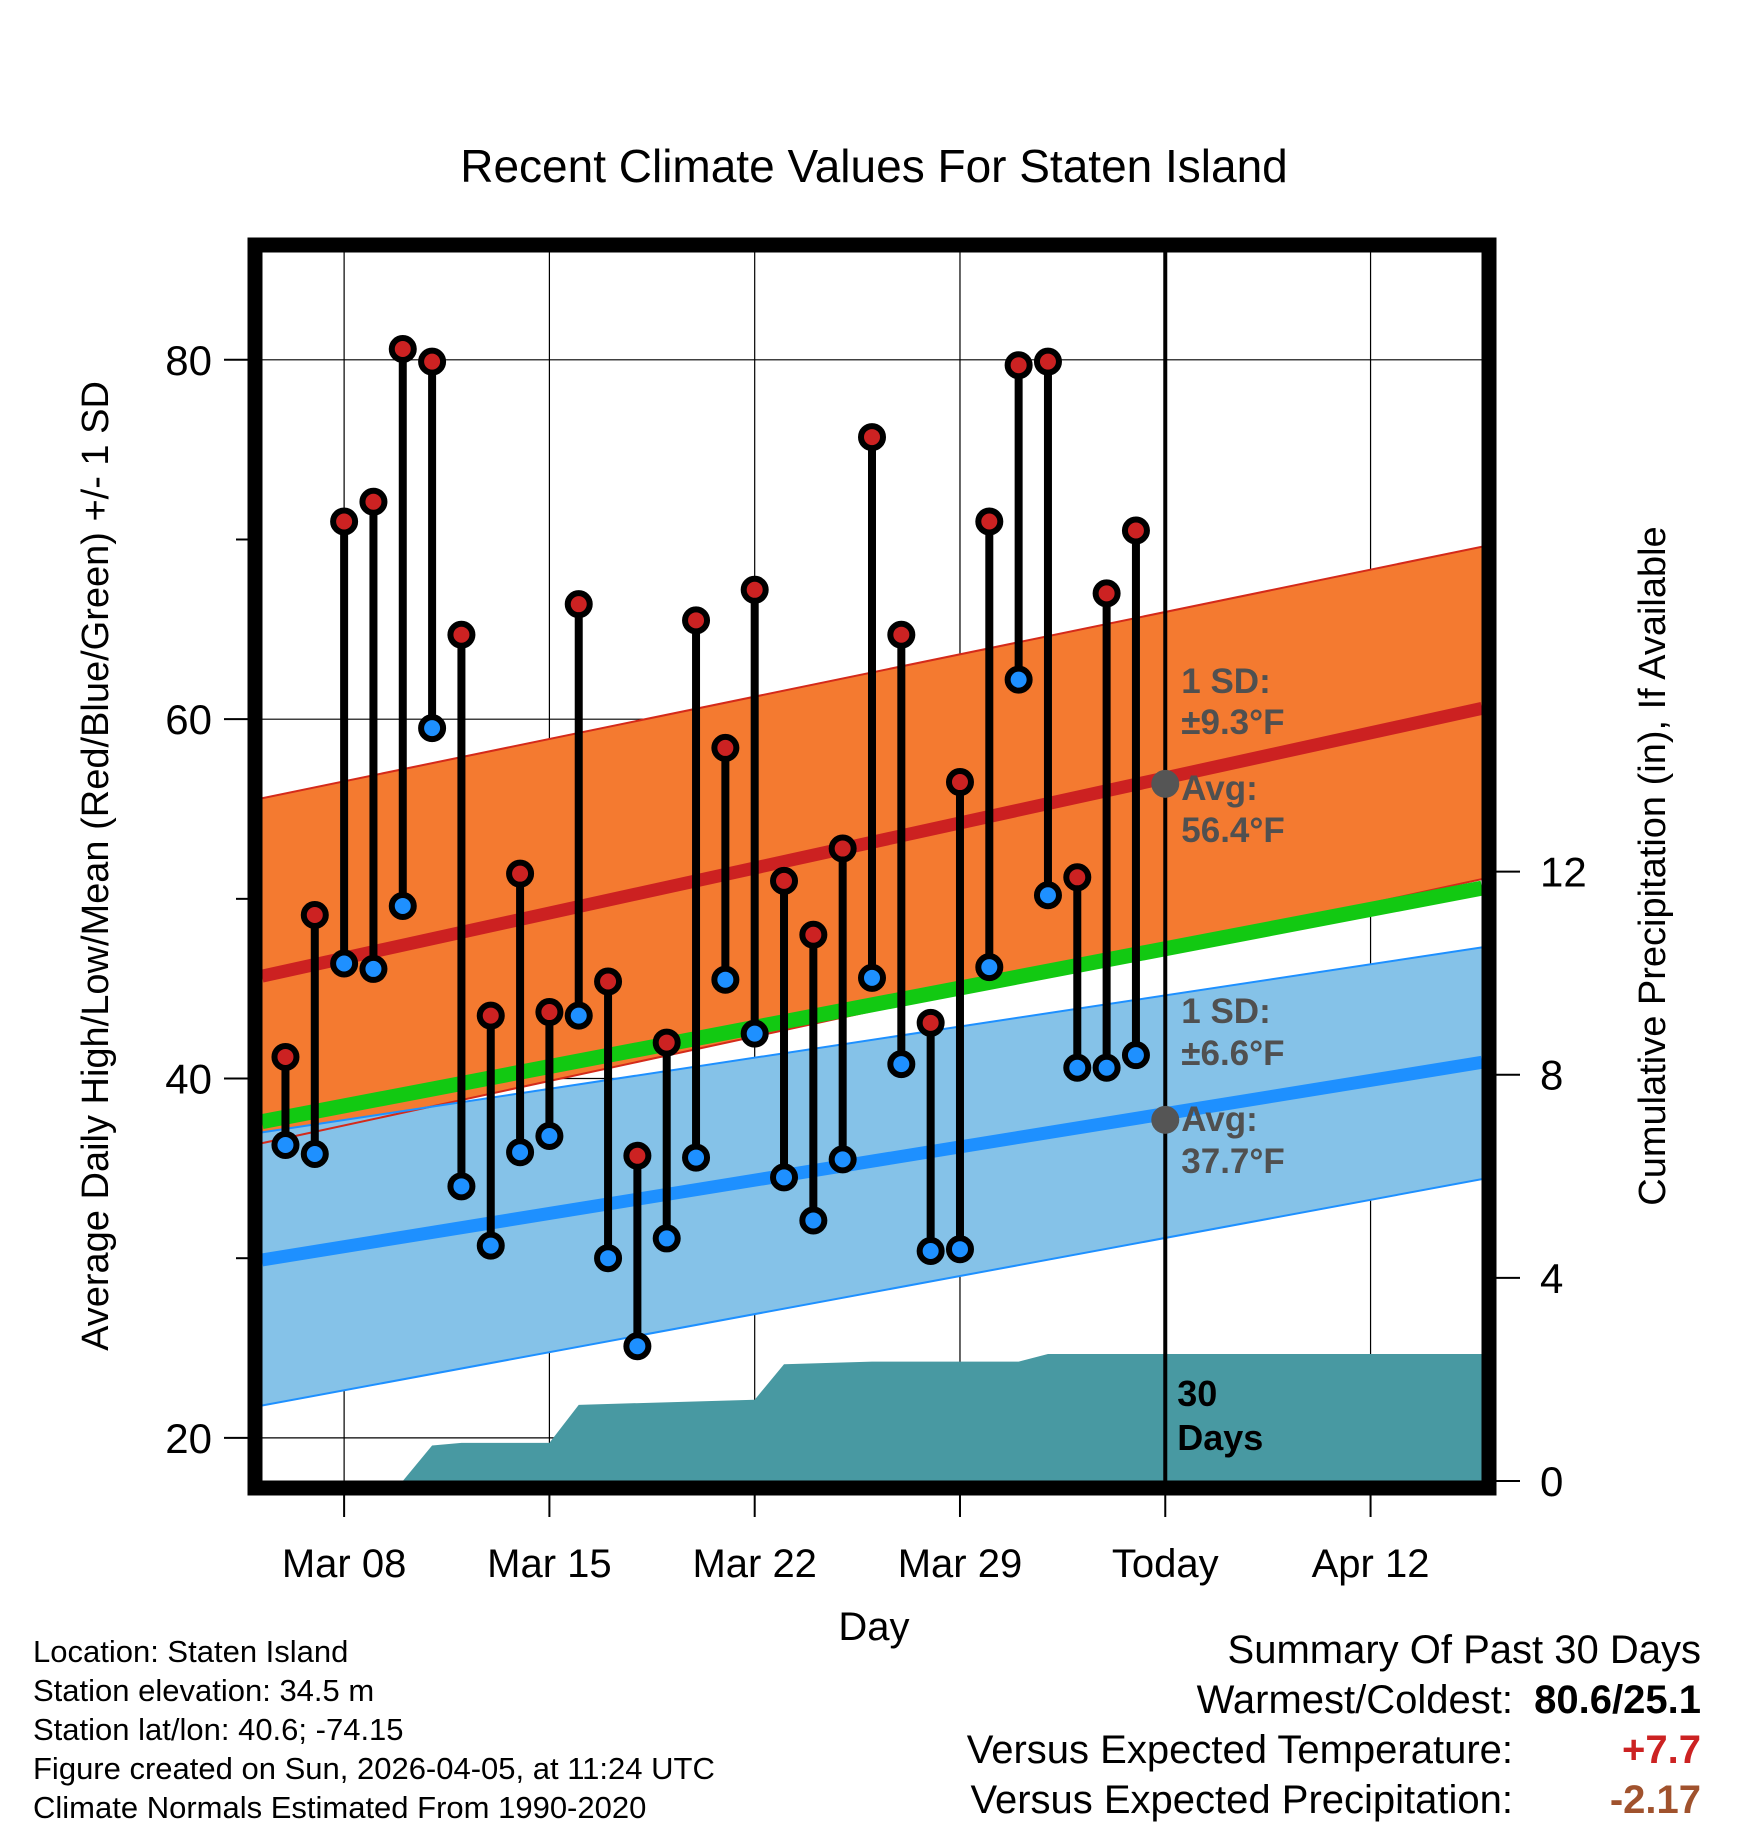  What do you see at coordinates (1219, 788) in the screenshot?
I see `high-avg-label: Avg:` at bounding box center [1219, 788].